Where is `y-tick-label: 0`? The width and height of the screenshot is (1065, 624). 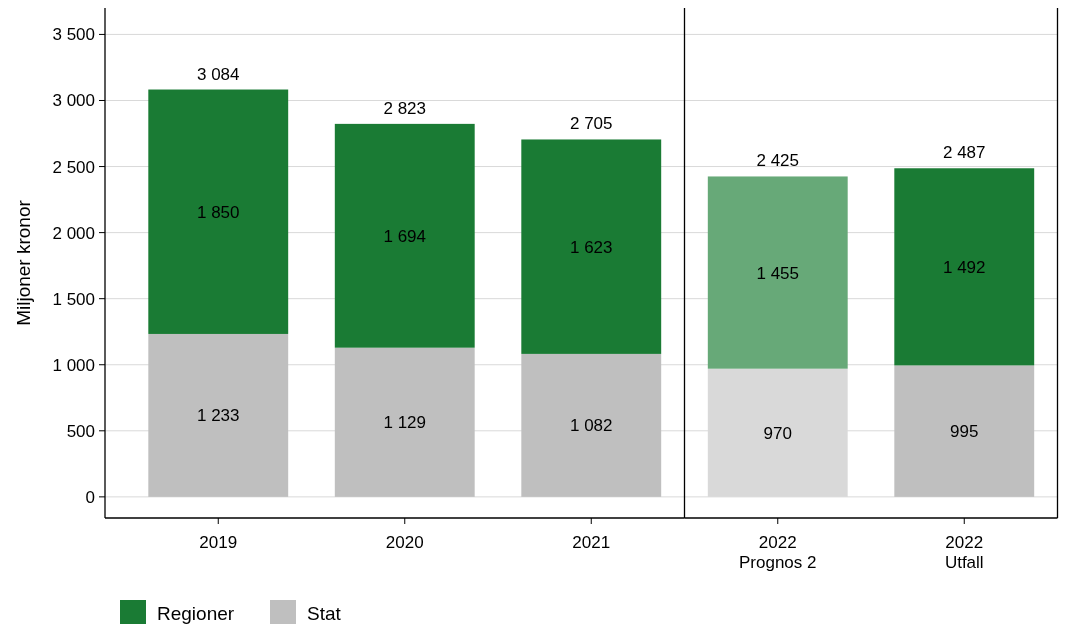
y-tick-label: 0 is located at coordinates (90, 497).